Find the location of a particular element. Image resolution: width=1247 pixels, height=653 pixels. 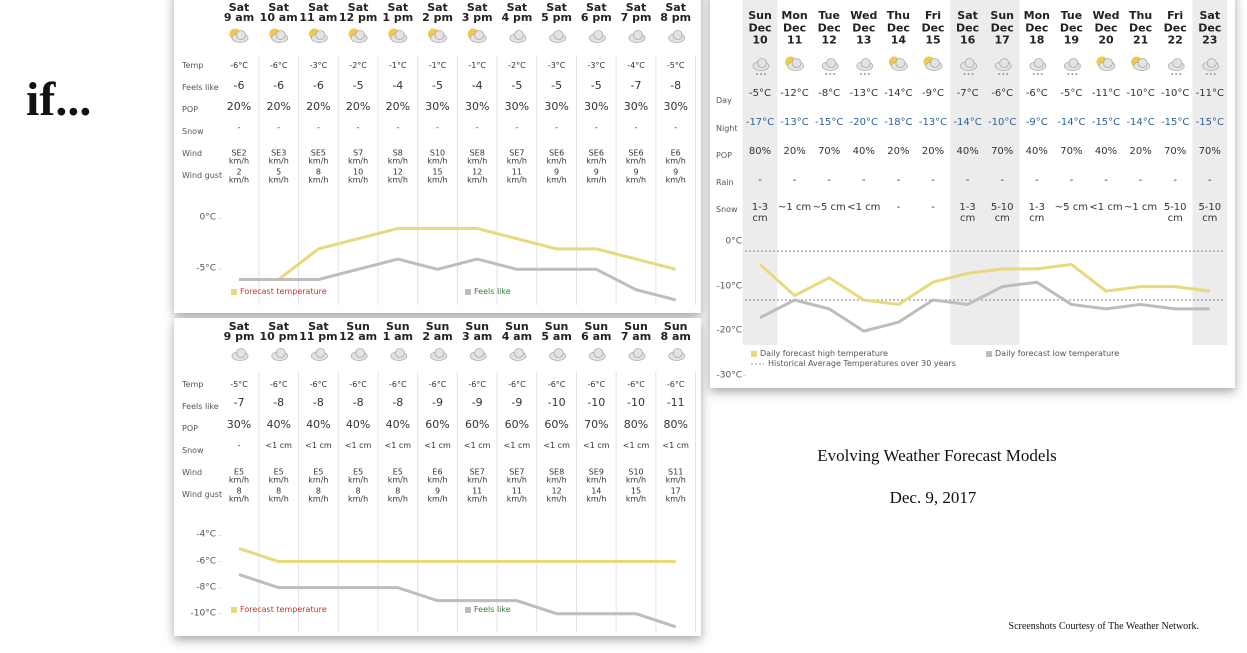

temperature: -2°C is located at coordinates (517, 65).